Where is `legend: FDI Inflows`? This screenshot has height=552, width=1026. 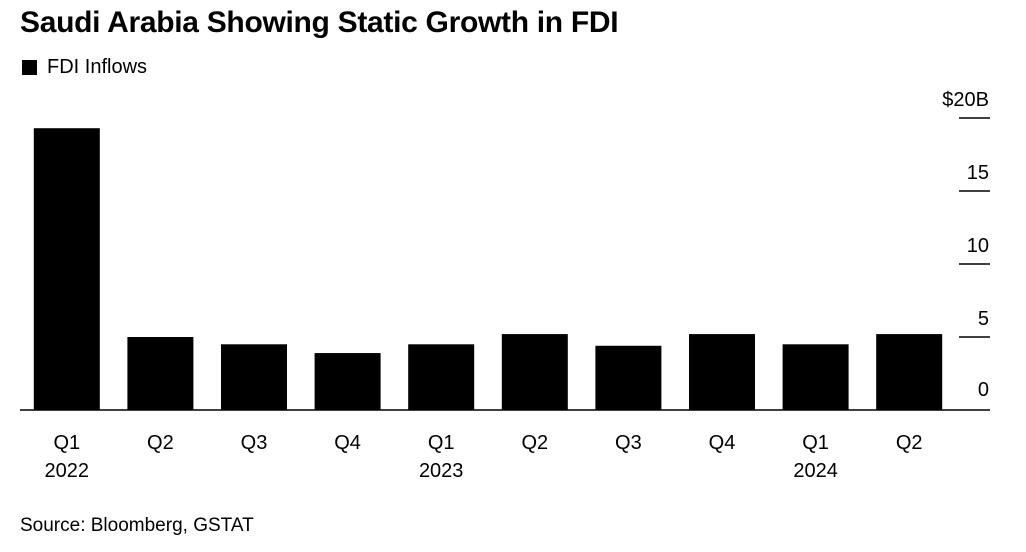
legend: FDI Inflows is located at coordinates (84, 67).